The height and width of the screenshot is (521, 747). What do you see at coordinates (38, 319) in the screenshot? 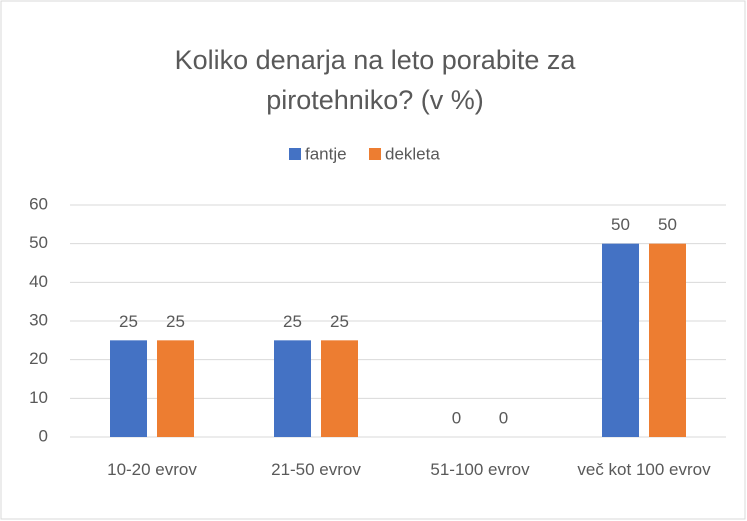
I see `y-tick-label: 30` at bounding box center [38, 319].